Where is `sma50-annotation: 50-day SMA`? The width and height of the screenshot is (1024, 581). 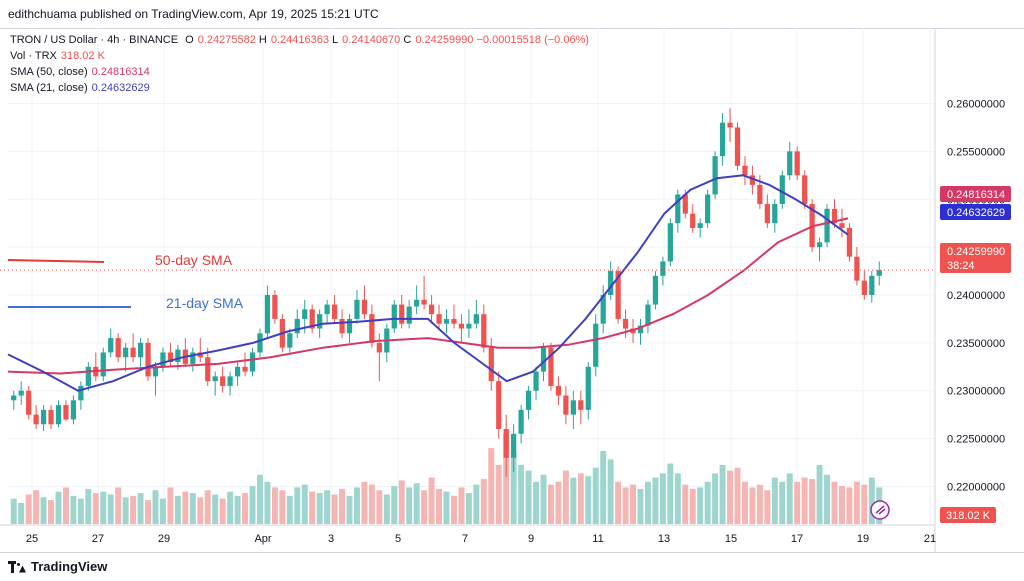 sma50-annotation: 50-day SMA is located at coordinates (194, 260).